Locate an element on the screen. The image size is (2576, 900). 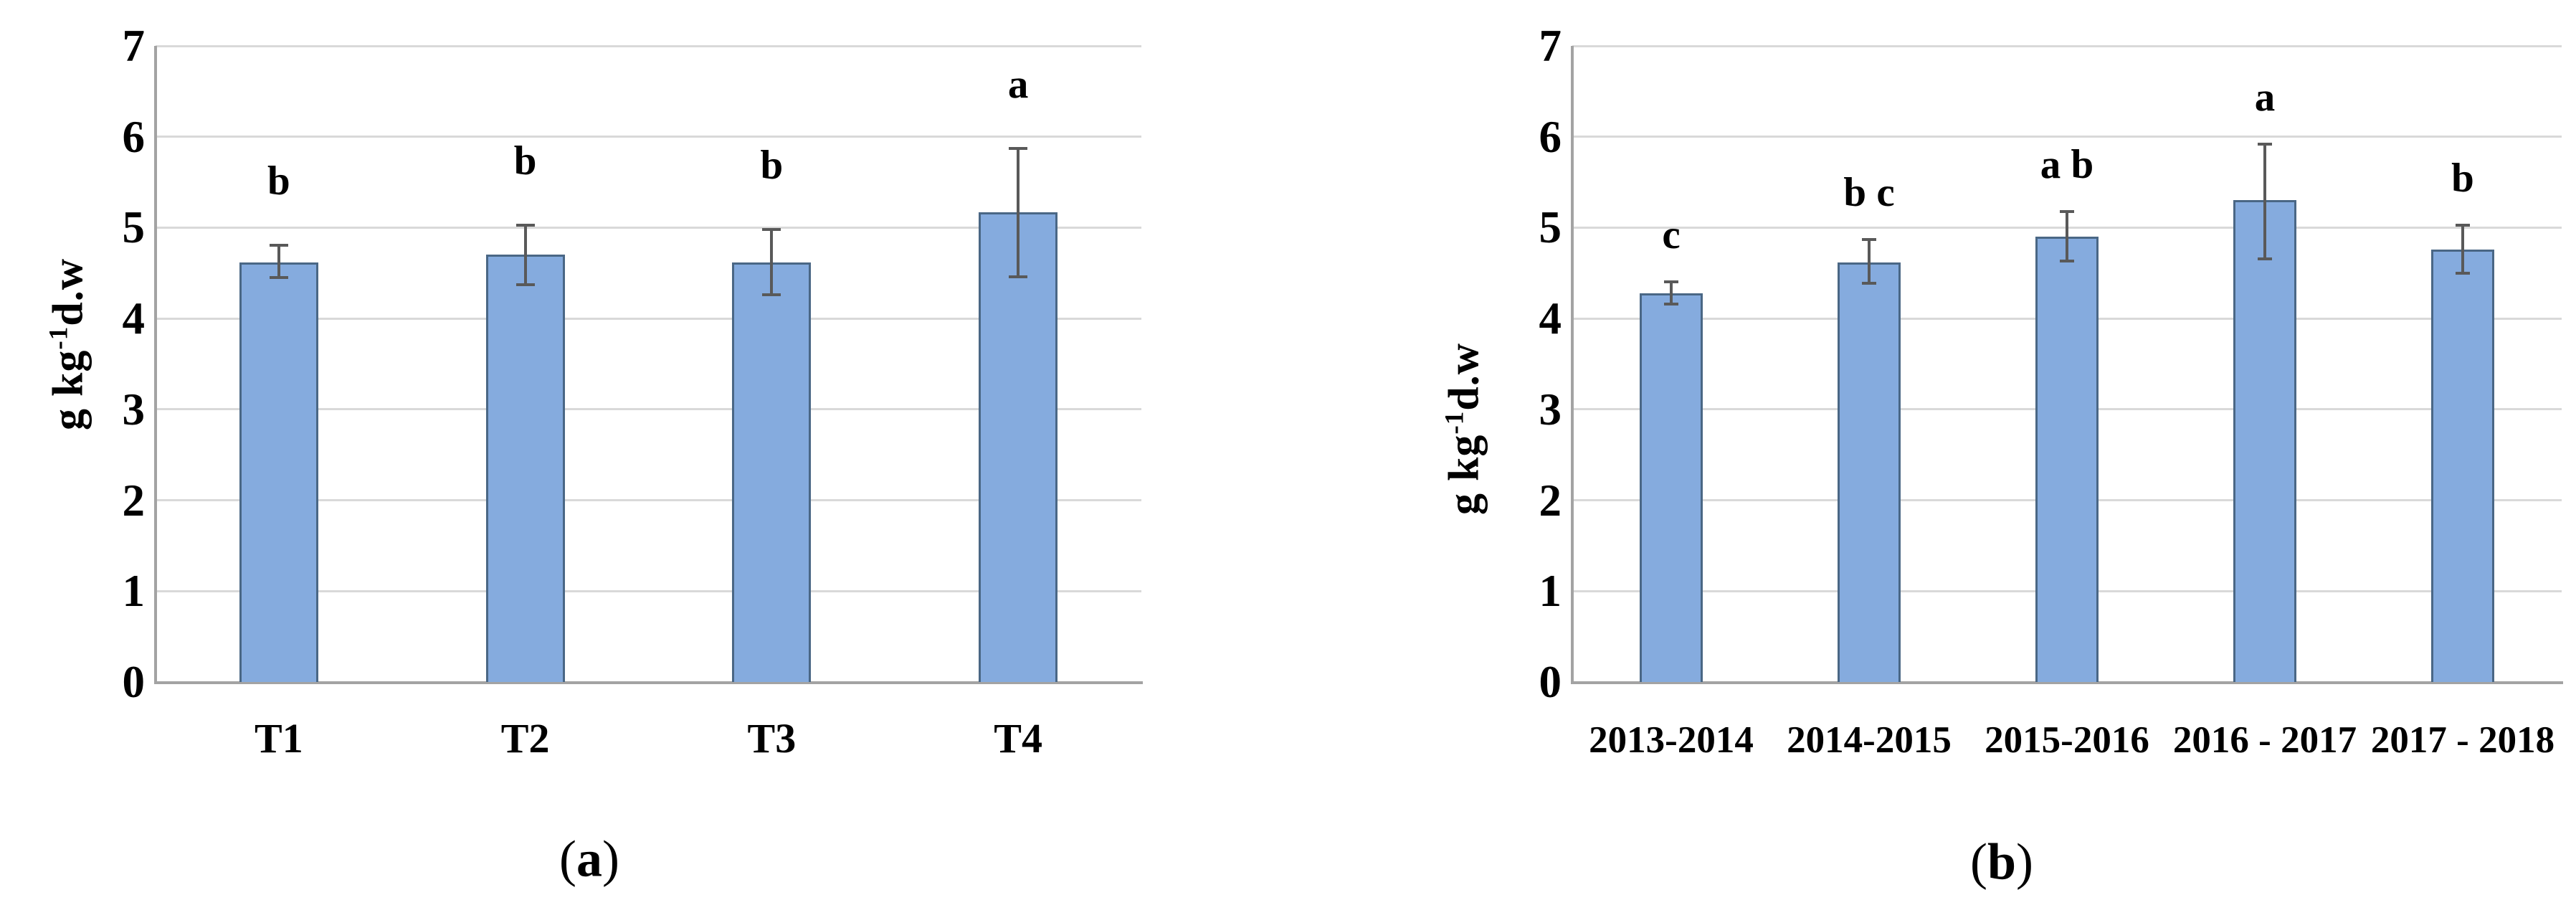
error-cap-bottom-b-2014-2015 is located at coordinates (1869, 283).